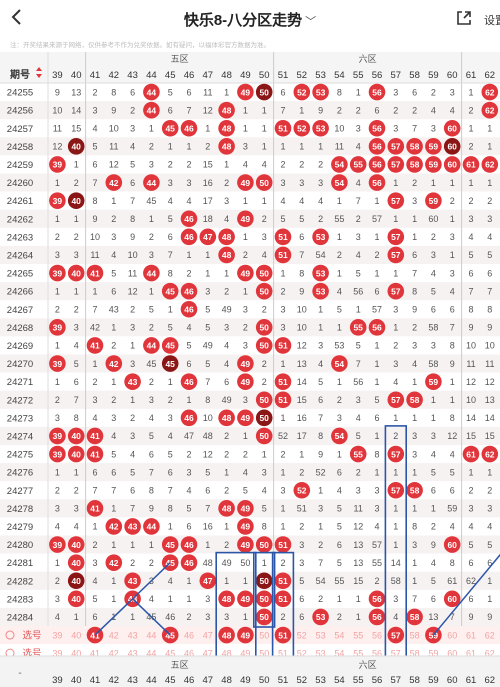  What do you see at coordinates (227, 653) in the screenshot?
I see `pick-number: 48` at bounding box center [227, 653].